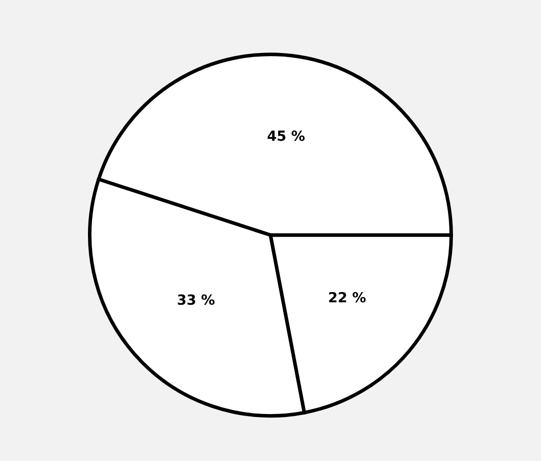  I want to click on data-label: 33 %, so click(196, 299).